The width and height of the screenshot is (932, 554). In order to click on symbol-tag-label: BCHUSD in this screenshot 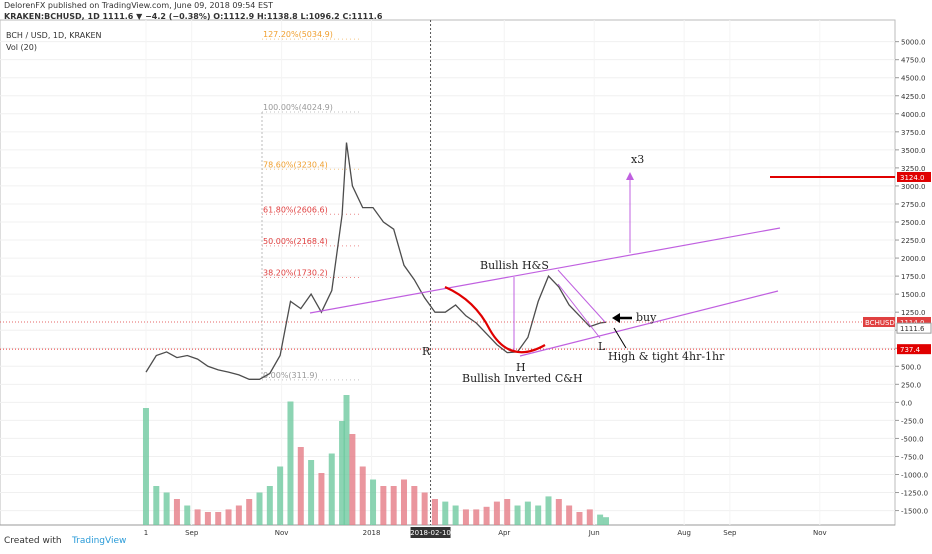, I will do `click(880, 323)`.